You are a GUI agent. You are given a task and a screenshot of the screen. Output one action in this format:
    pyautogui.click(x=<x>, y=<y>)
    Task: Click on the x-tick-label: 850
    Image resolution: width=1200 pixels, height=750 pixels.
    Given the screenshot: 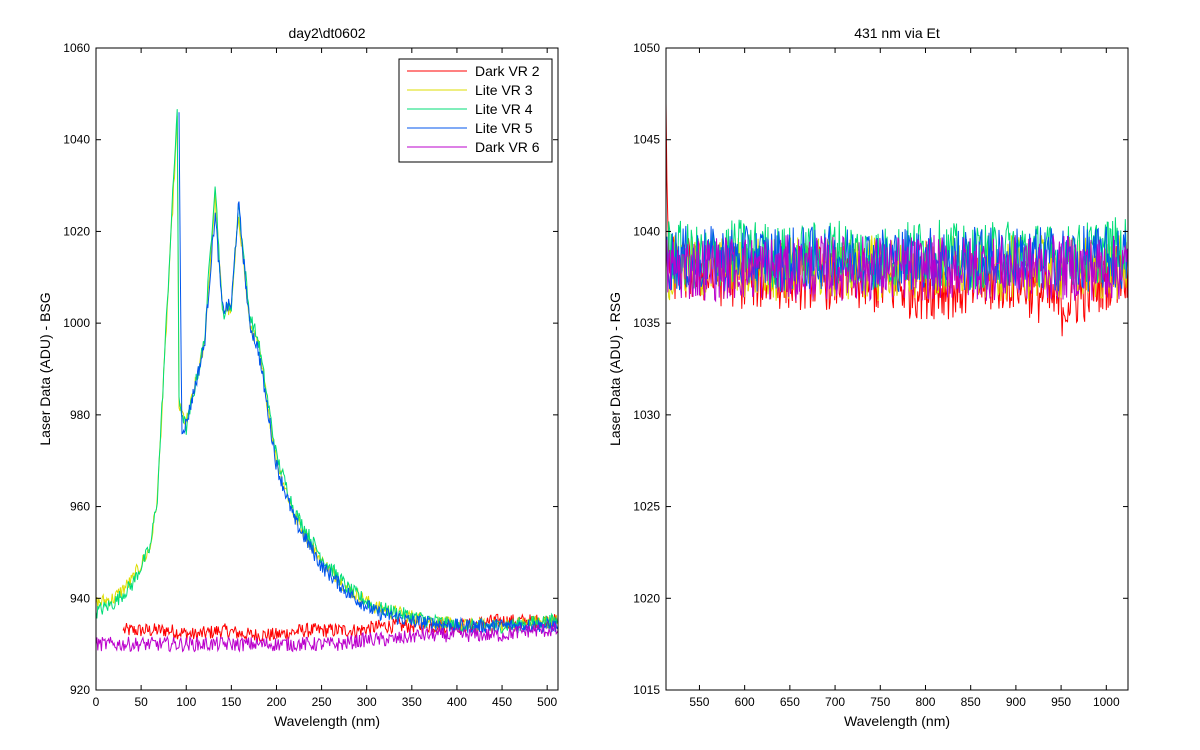 What is the action you would take?
    pyautogui.click(x=971, y=702)
    